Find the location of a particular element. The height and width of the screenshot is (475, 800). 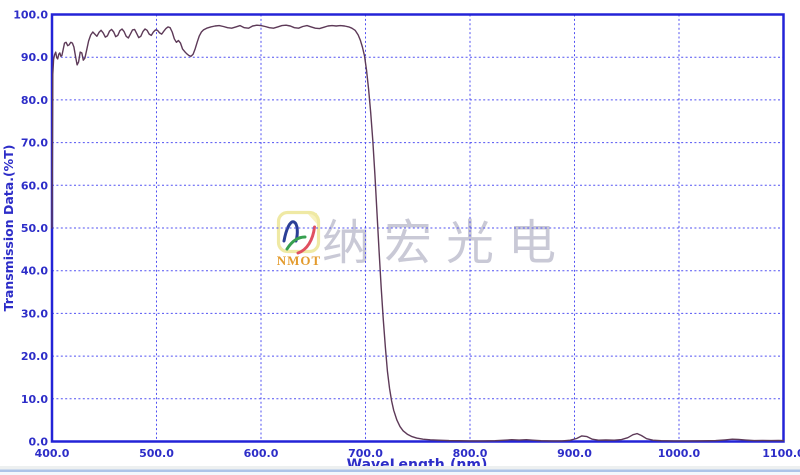

y-tick-label: 100.0 is located at coordinates (30, 15).